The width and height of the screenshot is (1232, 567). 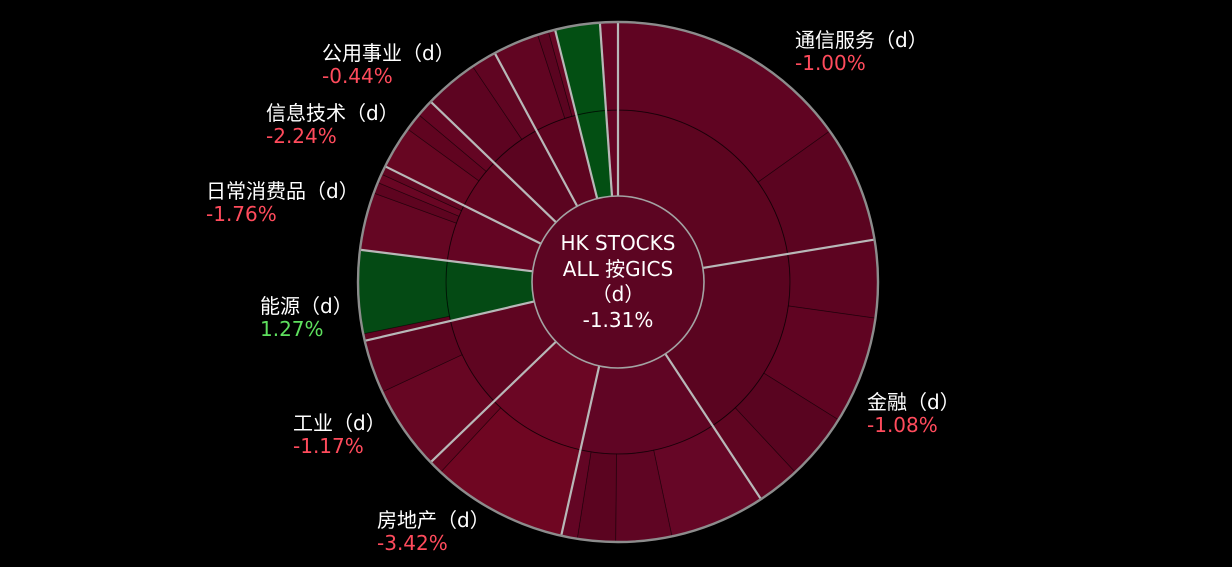 What do you see at coordinates (357, 76) in the screenshot?
I see `label-utilities-change: -0.44%` at bounding box center [357, 76].